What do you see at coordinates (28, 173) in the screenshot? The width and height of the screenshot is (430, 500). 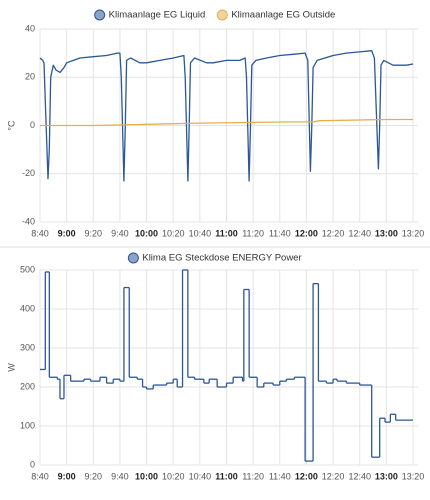 I see `y-tick-label: -20` at bounding box center [28, 173].